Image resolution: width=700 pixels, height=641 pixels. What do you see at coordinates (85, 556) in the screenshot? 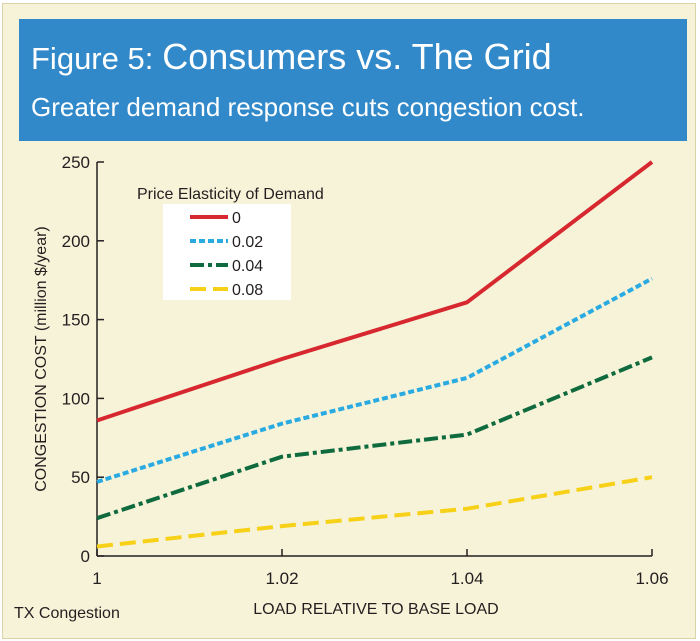
I see `y-tick-label: 0` at bounding box center [85, 556].